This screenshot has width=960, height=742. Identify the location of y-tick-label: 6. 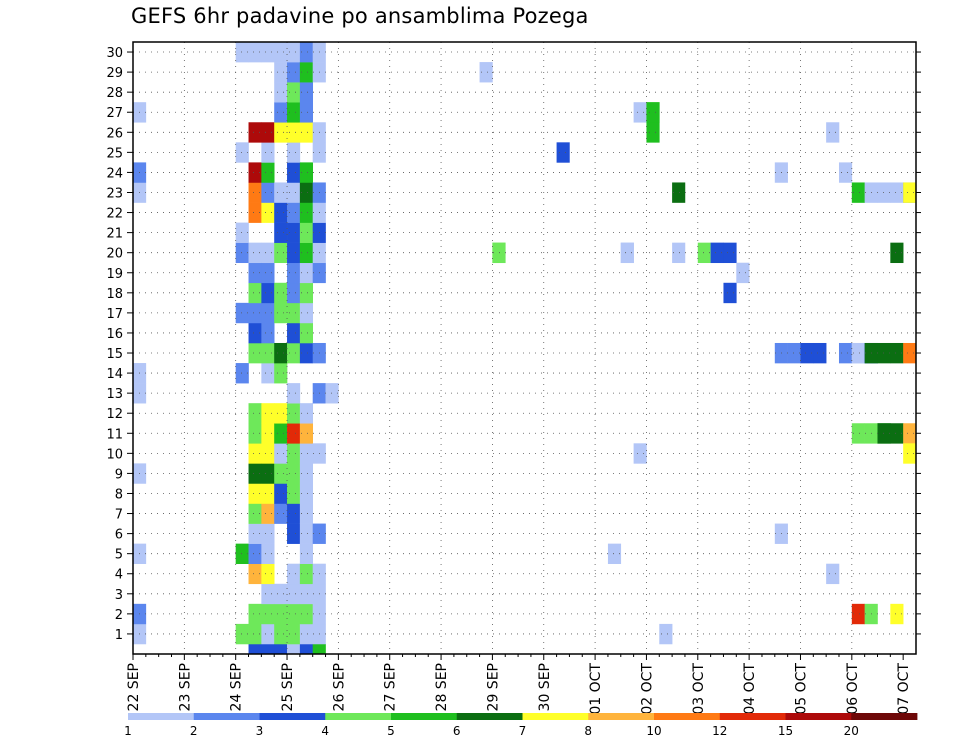
(119, 535).